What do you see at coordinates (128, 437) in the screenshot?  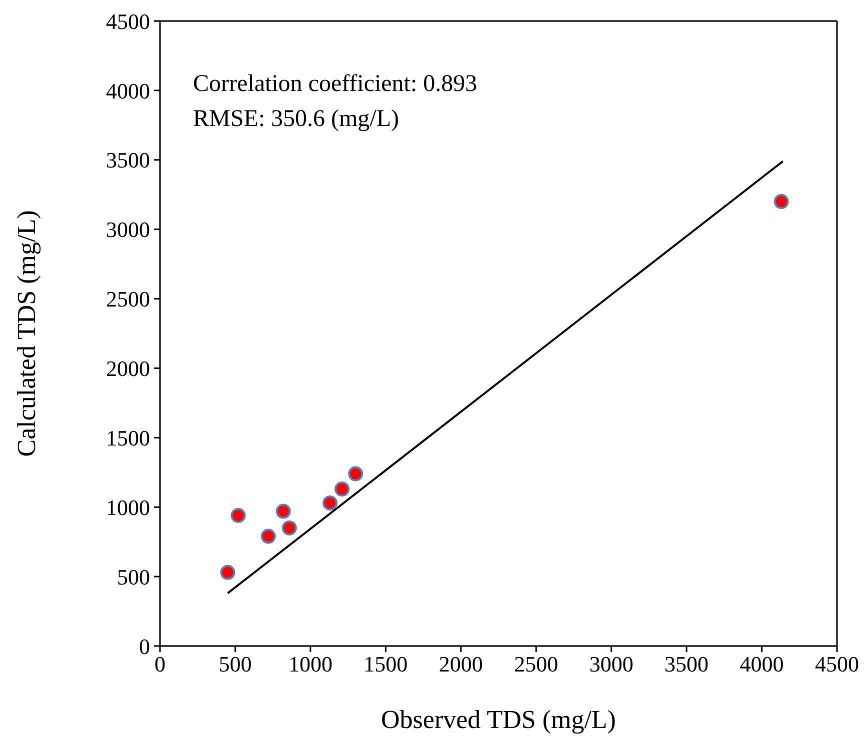 I see `y-tick-label: 1500` at bounding box center [128, 437].